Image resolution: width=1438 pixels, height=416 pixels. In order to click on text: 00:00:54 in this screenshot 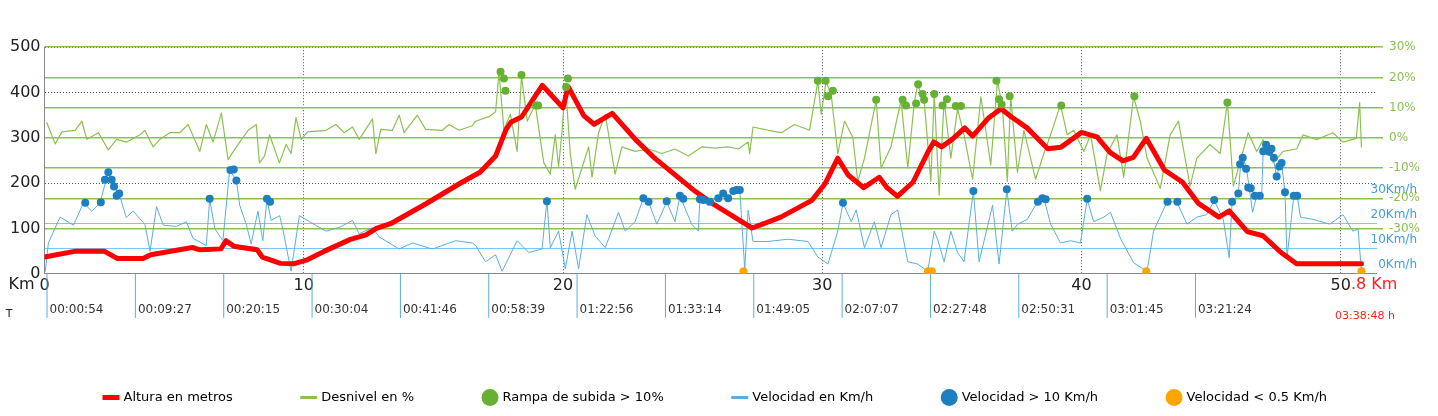, I will do `click(76, 308)`.